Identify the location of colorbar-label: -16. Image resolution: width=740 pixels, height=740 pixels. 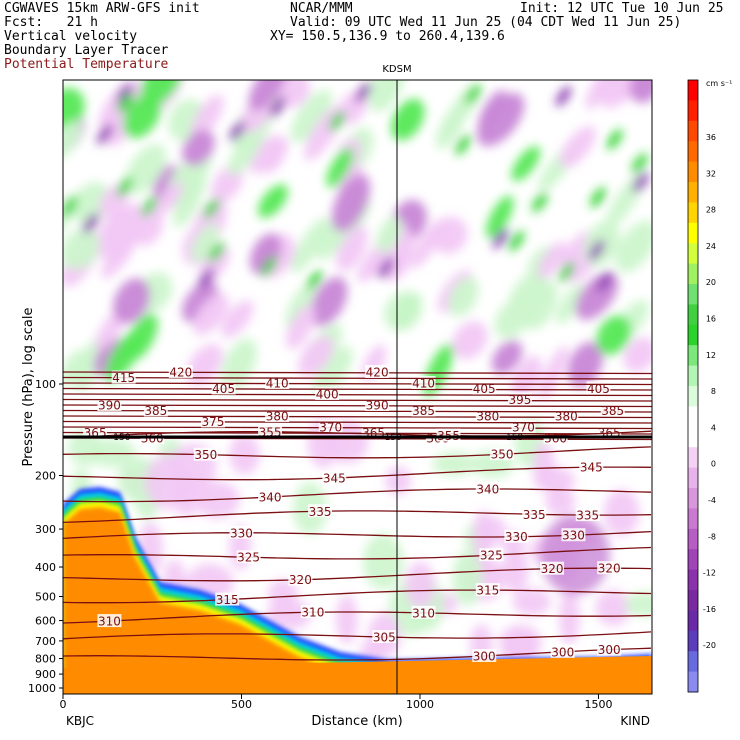
(709, 609).